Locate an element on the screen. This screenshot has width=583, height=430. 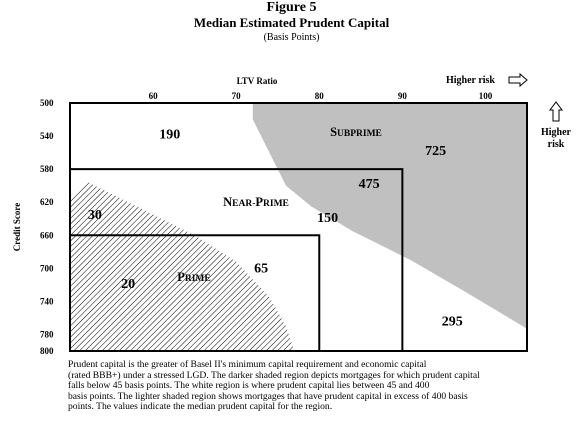
y-tick-label: 540 is located at coordinates (47, 136).